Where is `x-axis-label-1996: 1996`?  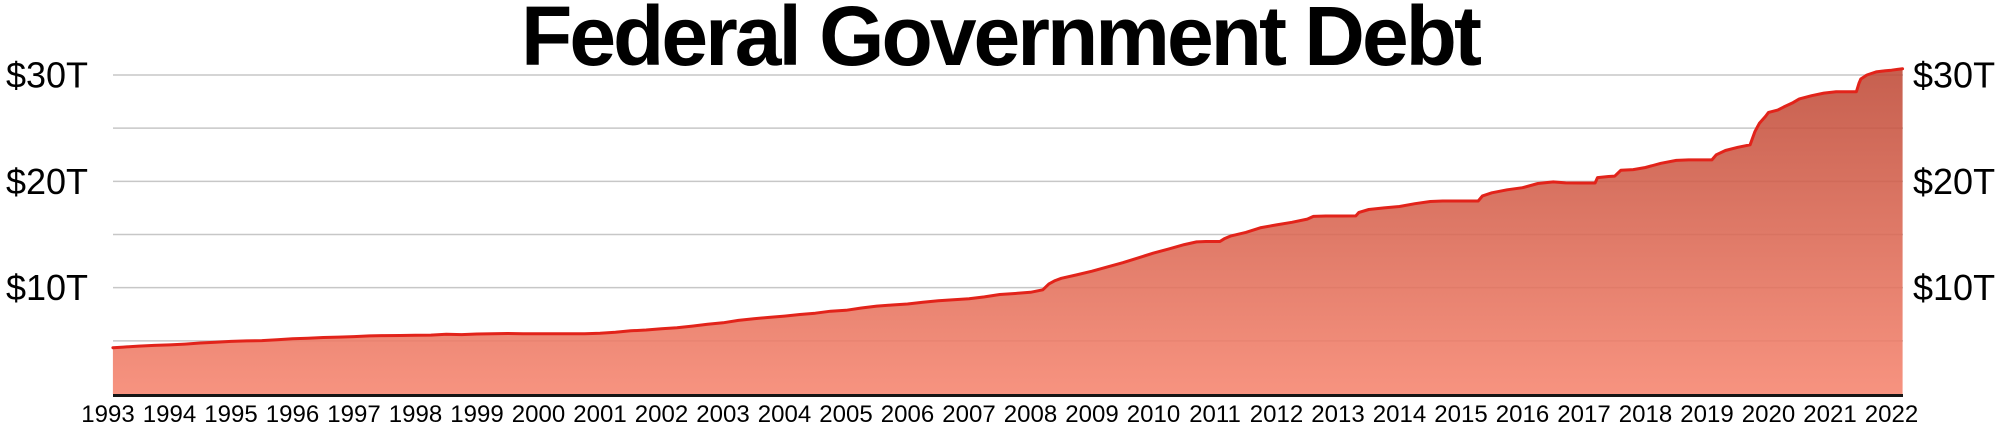 x-axis-label-1996: 1996 is located at coordinates (292, 414).